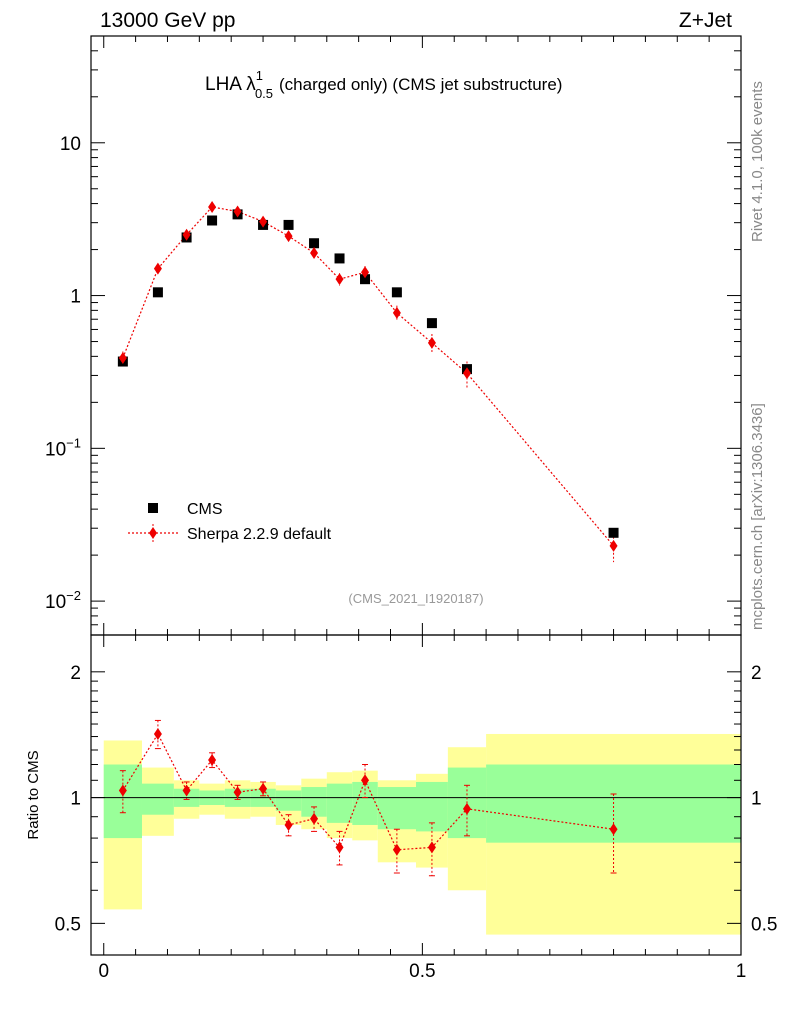 The width and height of the screenshot is (786, 1024). I want to click on rivet-version-label: Rivet 4.1.0, 100k events, so click(757, 161).